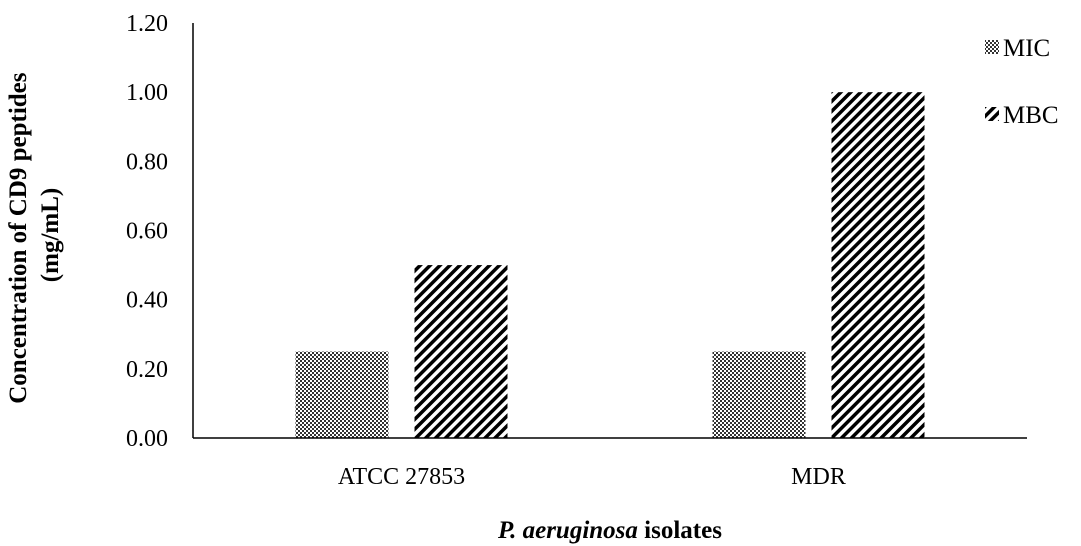 This screenshot has height=546, width=1081. I want to click on legend-label-mic: MIC, so click(1026, 48).